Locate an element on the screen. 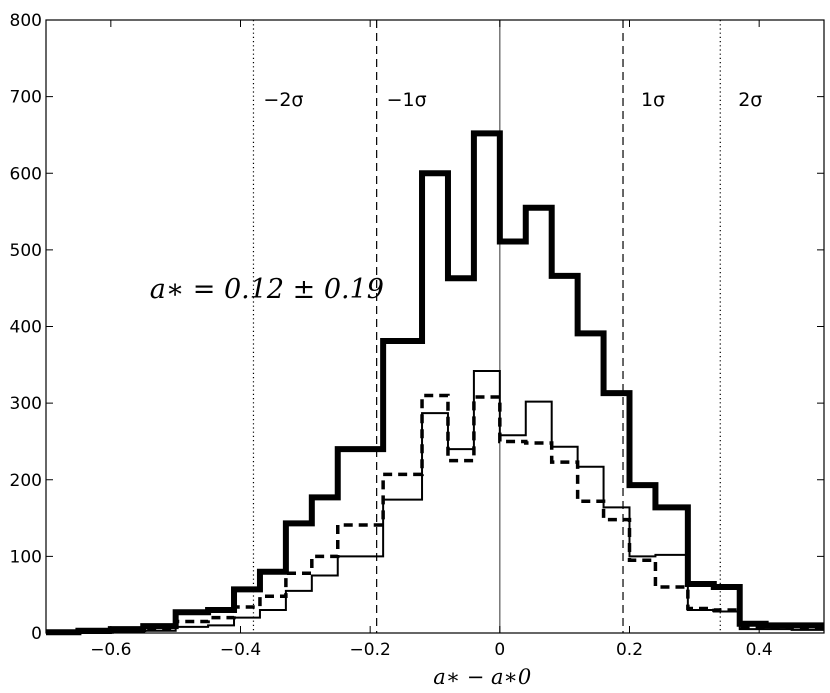  x-axis-label: a∗ − a∗0 is located at coordinates (482, 677).